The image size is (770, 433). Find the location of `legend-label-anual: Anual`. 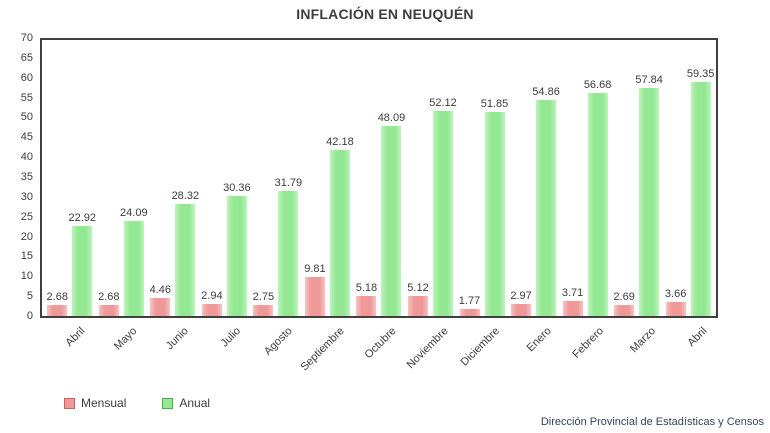

legend-label-anual: Anual is located at coordinates (195, 403).